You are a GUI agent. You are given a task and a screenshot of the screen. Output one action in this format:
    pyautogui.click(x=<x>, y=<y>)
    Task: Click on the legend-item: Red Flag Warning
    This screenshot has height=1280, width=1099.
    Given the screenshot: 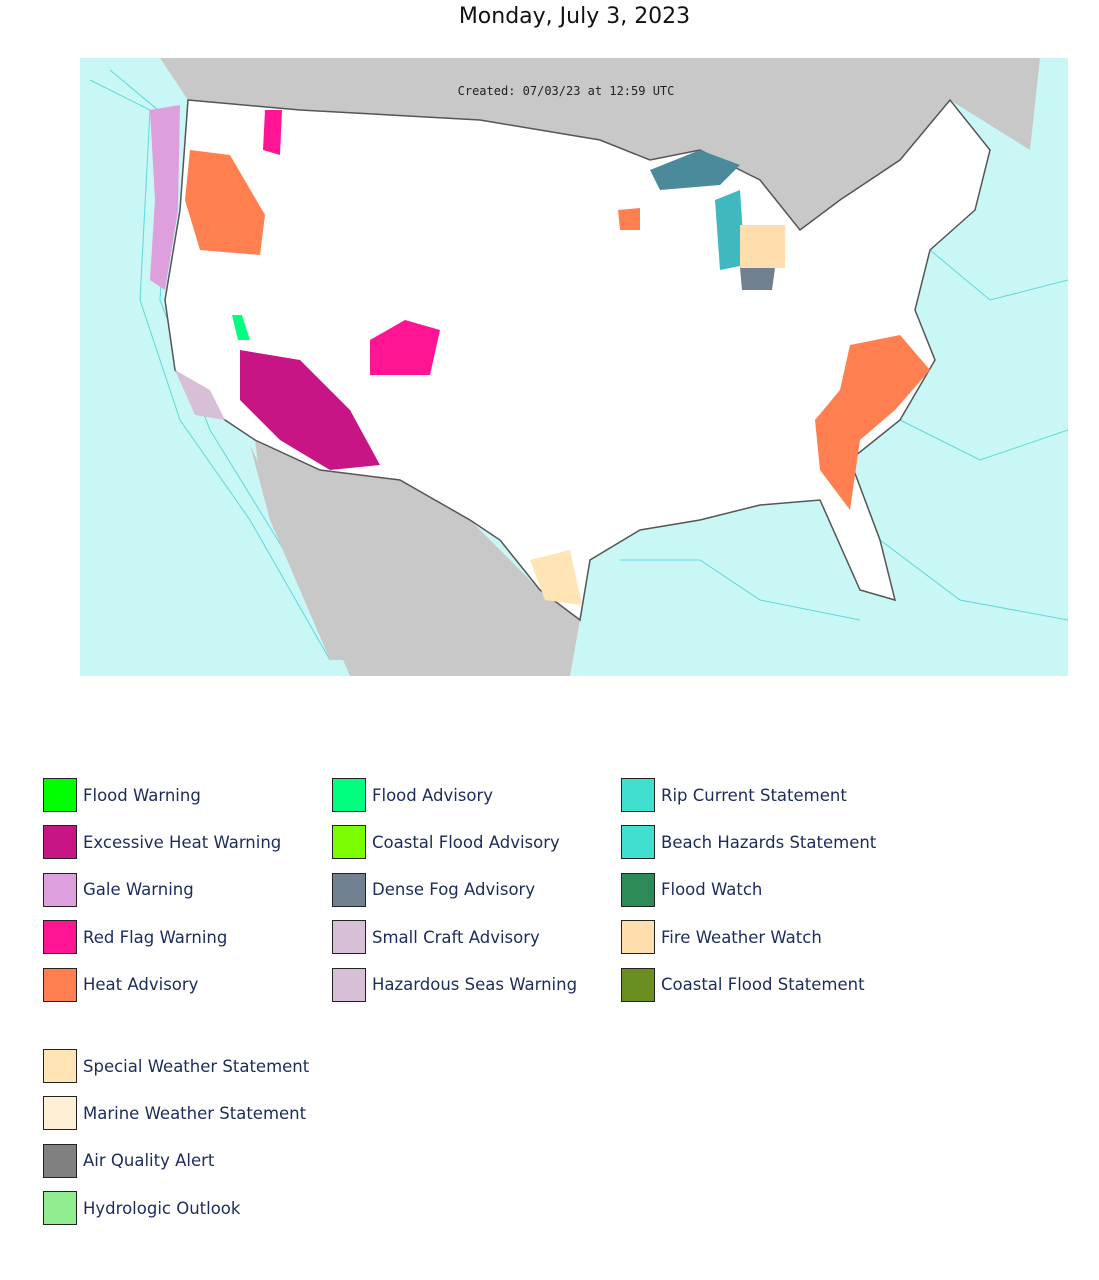 What is the action you would take?
    pyautogui.click(x=135, y=937)
    